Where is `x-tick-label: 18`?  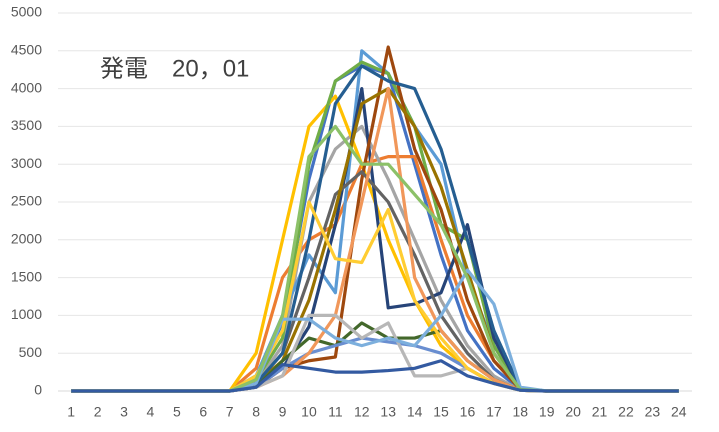 x-tick-label: 18 is located at coordinates (521, 412).